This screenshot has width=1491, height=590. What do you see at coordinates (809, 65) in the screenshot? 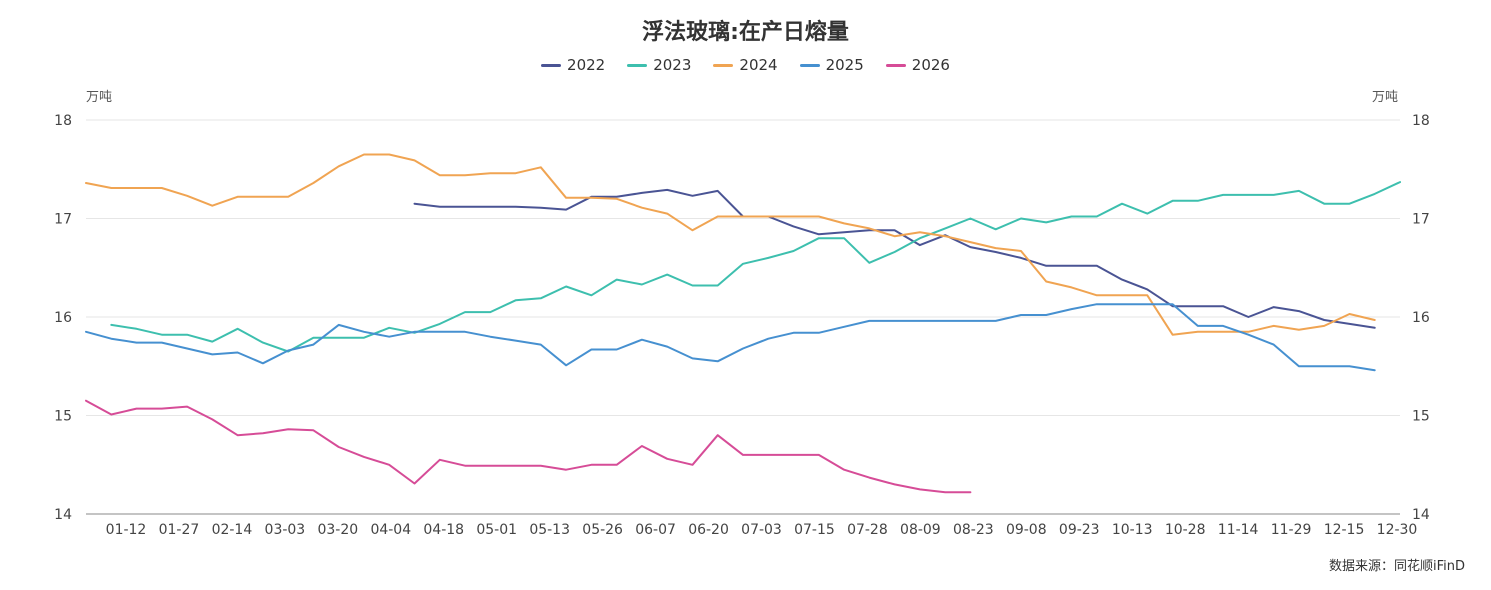
I see `legend-swatch-2025` at bounding box center [809, 65].